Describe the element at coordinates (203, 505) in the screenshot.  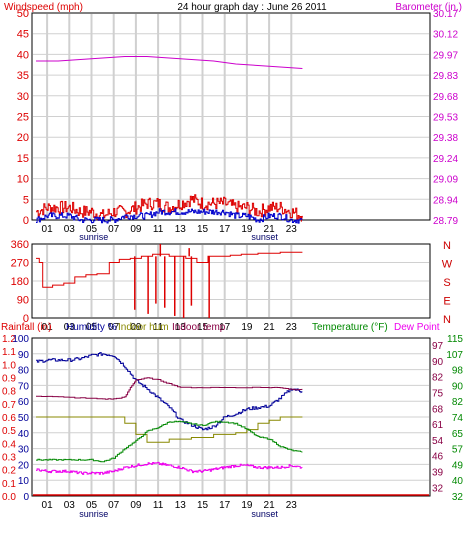
I see `temp-panel-x-tick-label: 15` at that location.